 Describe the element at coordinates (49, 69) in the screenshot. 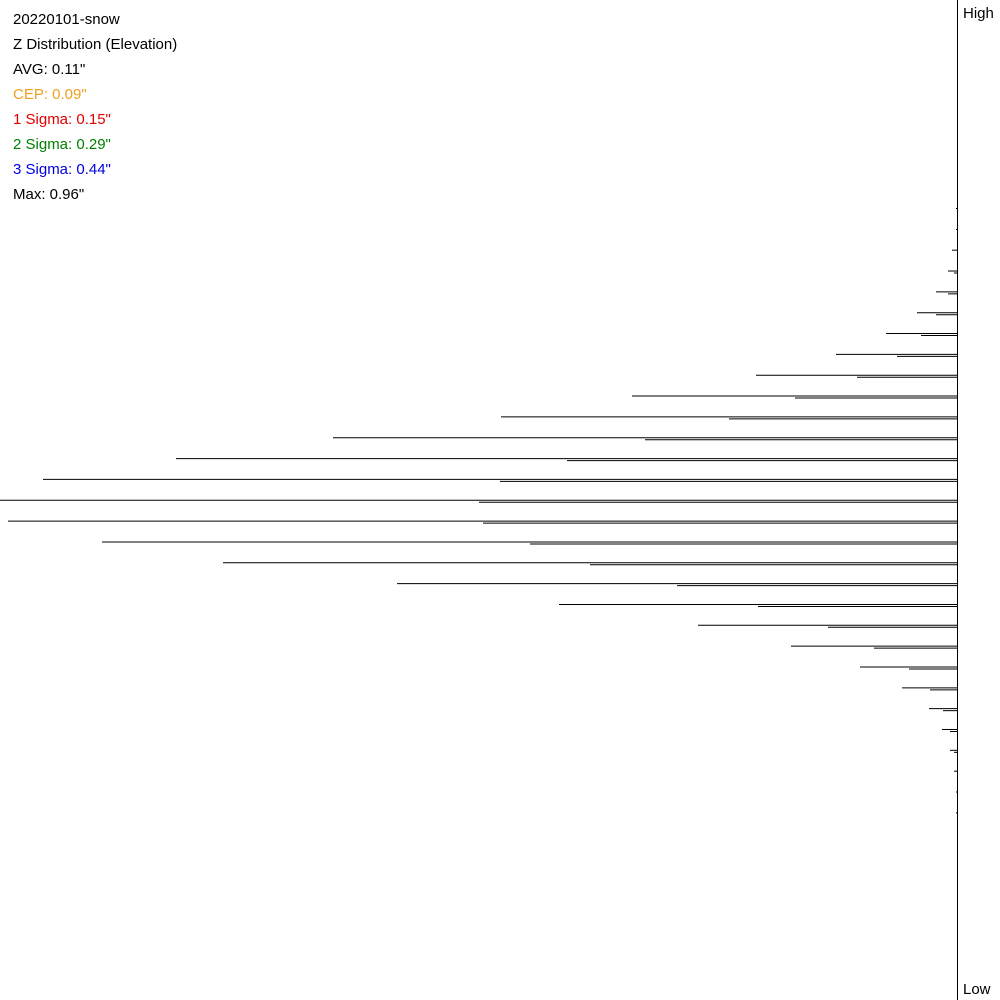

I see `stat-line: AVG: 0.11"` at that location.